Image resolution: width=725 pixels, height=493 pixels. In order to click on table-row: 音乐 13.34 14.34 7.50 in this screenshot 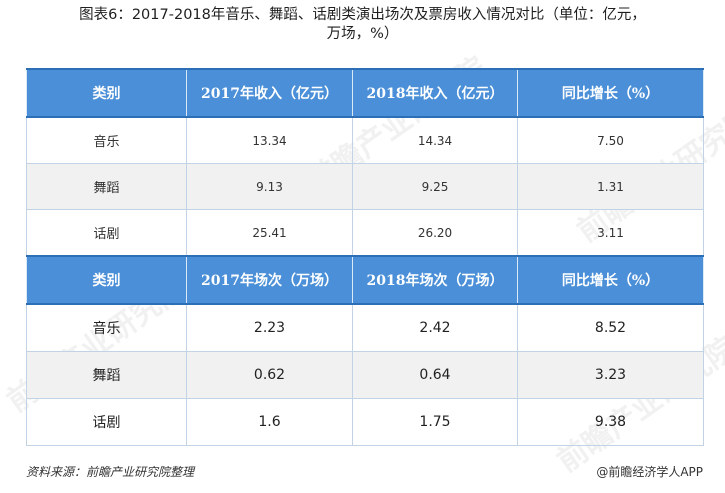, I will do `click(365, 140)`.